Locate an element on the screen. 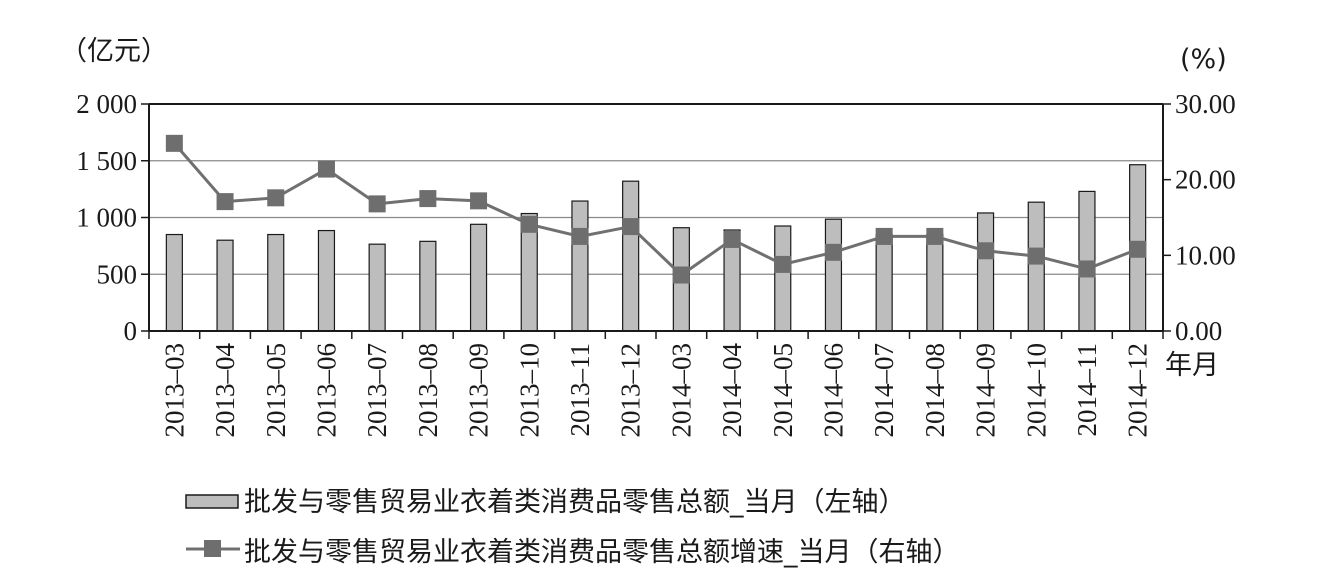 The image size is (1337, 587). legend-bar-label: 批发与零售贸易业衣着类消费品零售总额_当月（左轴） is located at coordinates (575, 502).